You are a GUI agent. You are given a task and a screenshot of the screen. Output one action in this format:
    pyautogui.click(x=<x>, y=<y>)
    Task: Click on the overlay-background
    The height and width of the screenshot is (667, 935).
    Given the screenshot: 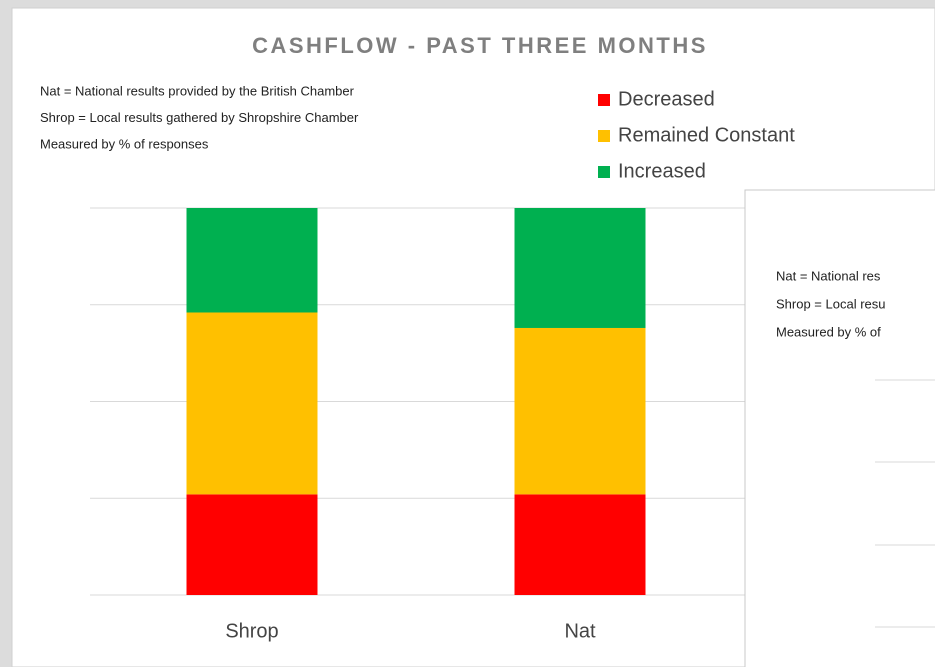 What is the action you would take?
    pyautogui.click(x=839, y=428)
    